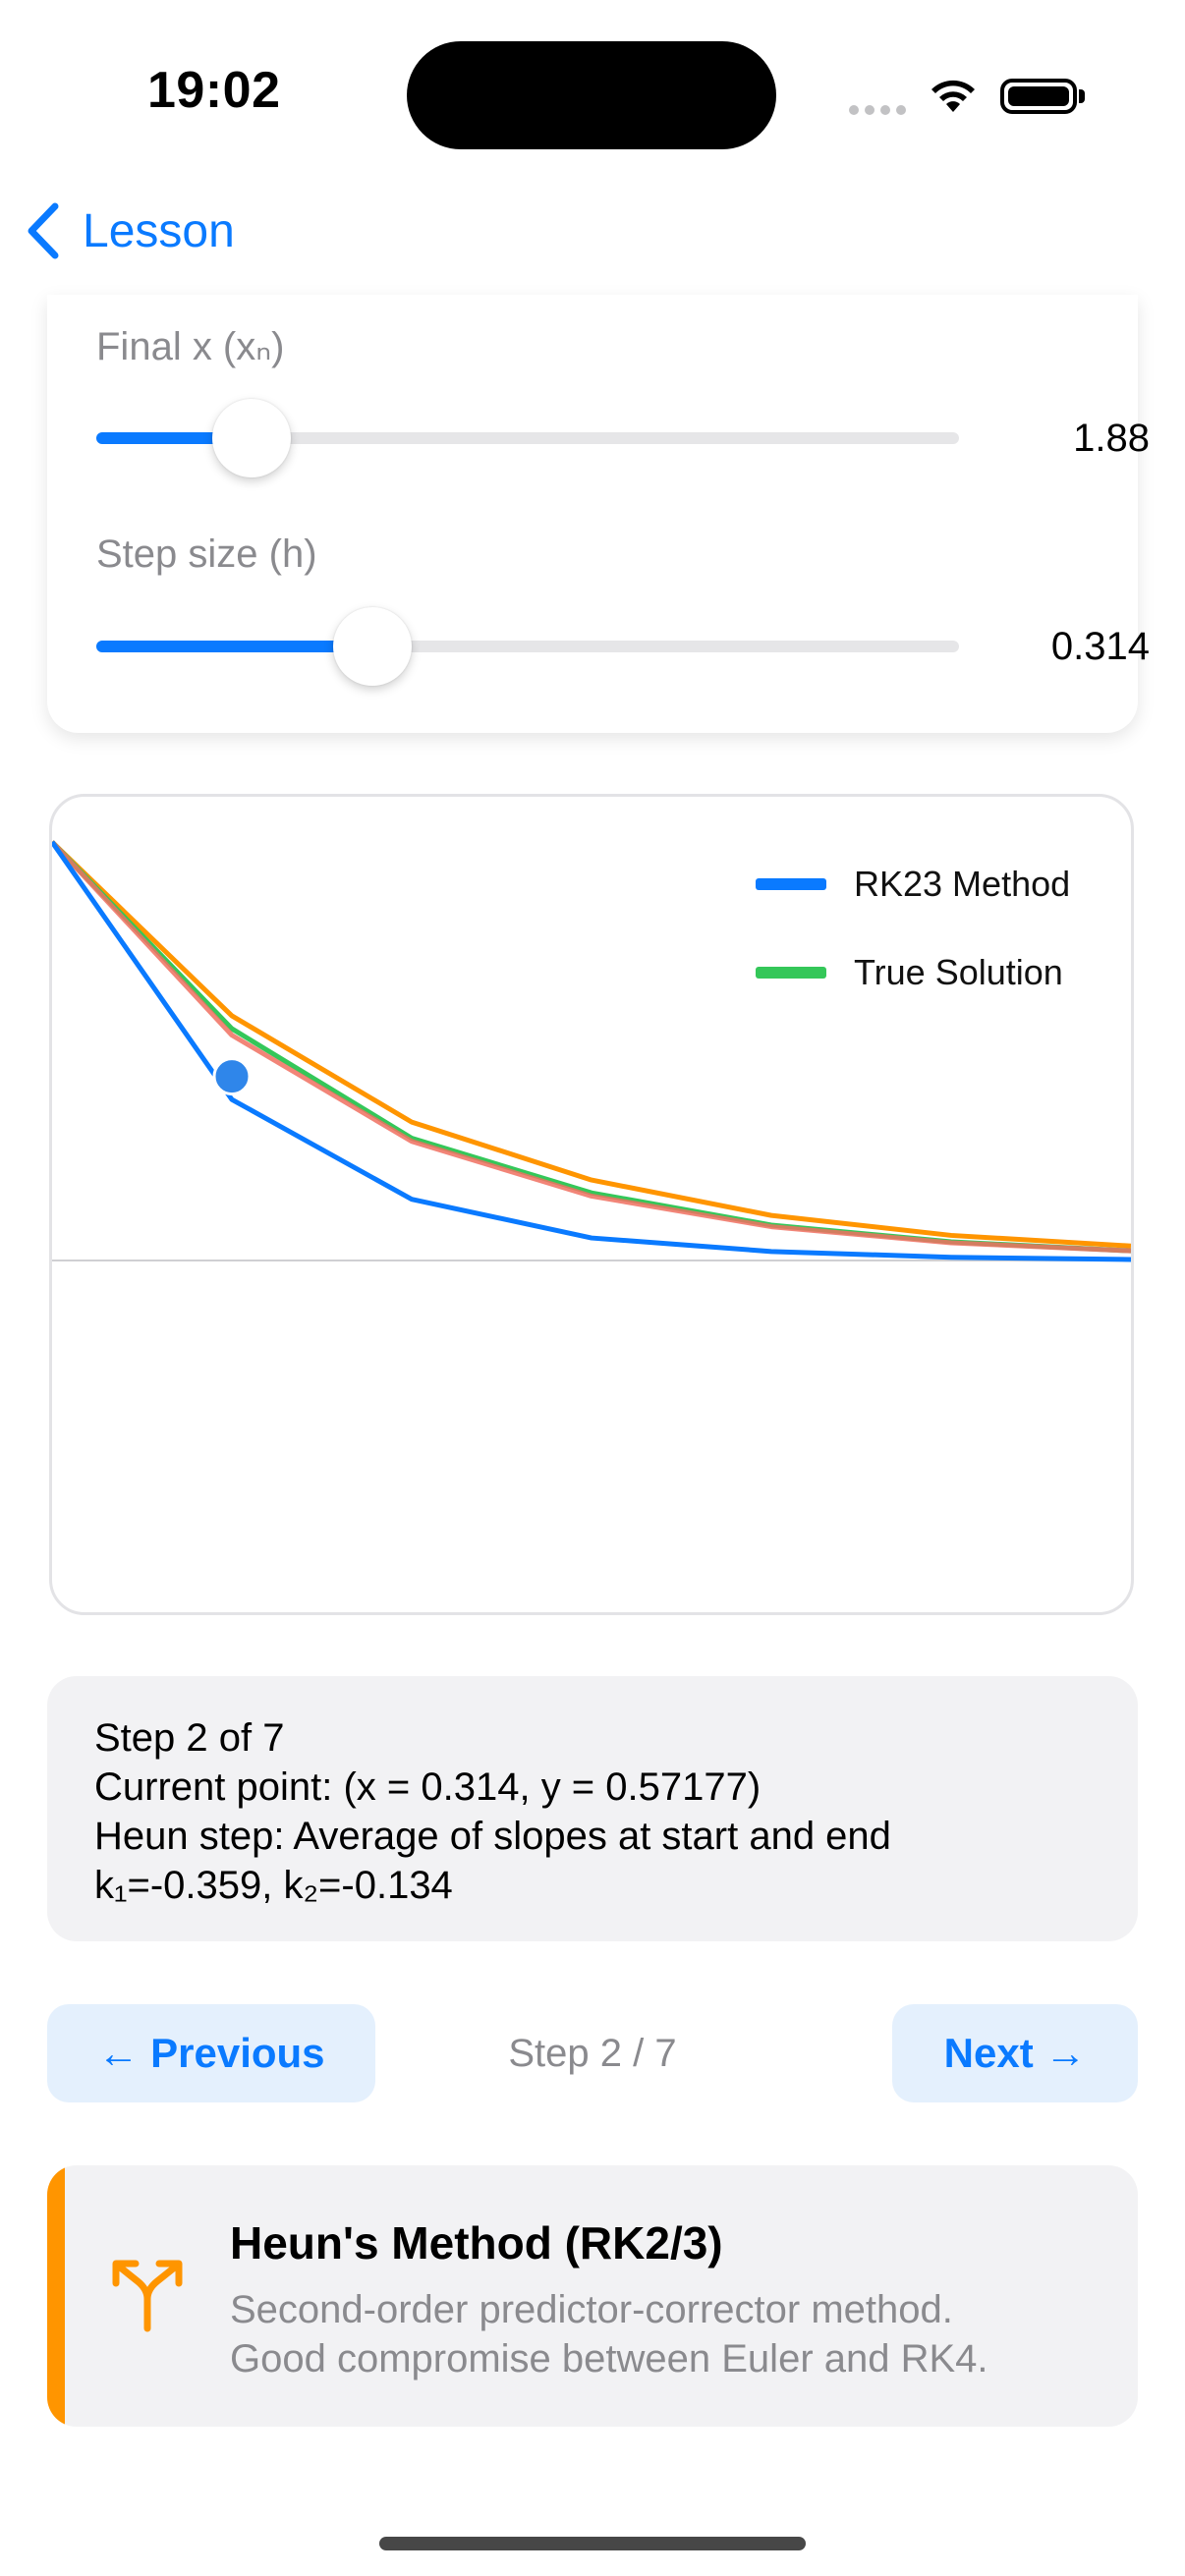 The image size is (1185, 2576). What do you see at coordinates (1015, 2053) in the screenshot?
I see `next-button: Next →` at bounding box center [1015, 2053].